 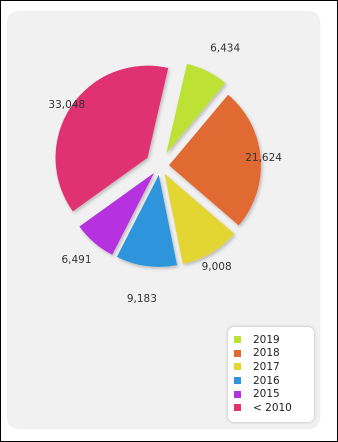 I want to click on legend-item-2015: 2015, so click(x=274, y=394).